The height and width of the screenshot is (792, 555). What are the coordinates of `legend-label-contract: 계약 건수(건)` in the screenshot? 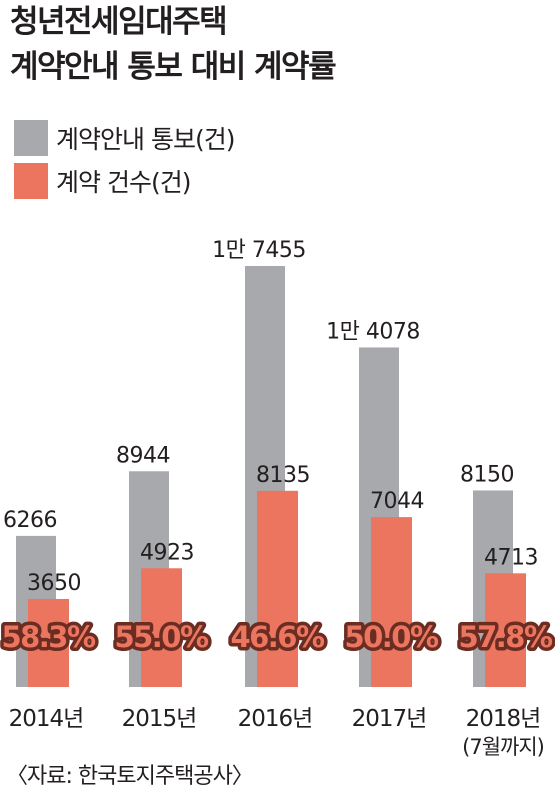 It's located at (123, 182).